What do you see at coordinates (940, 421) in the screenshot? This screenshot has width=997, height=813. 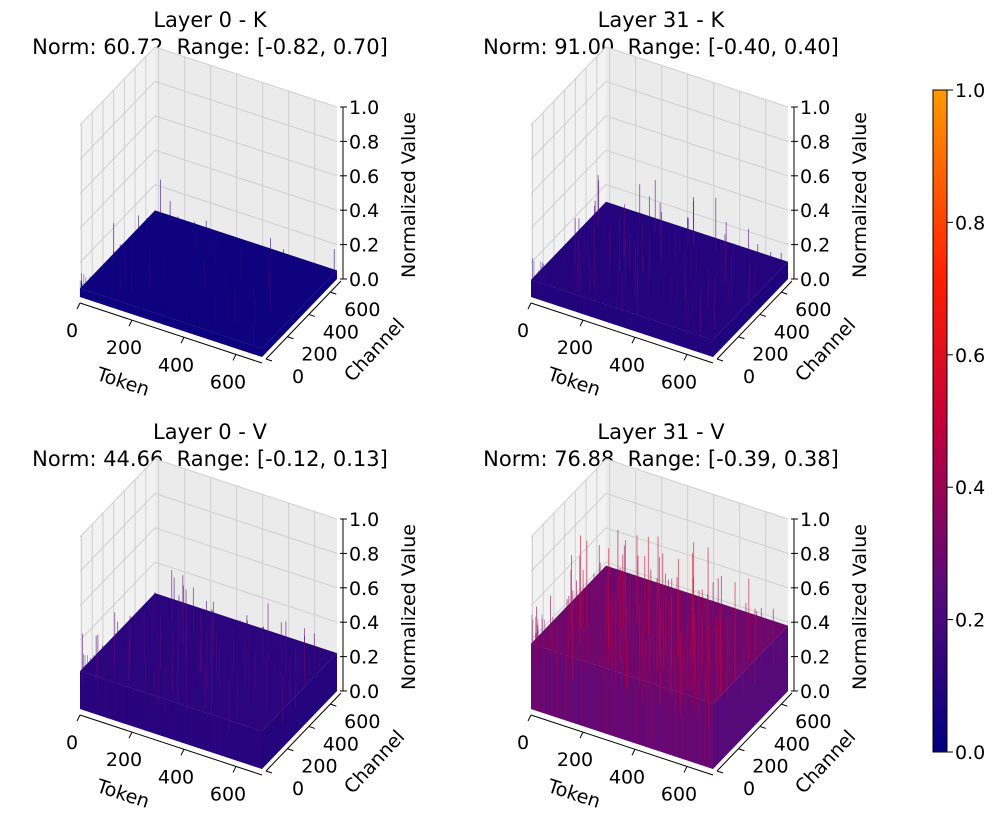 I see `colorbar-gradient` at bounding box center [940, 421].